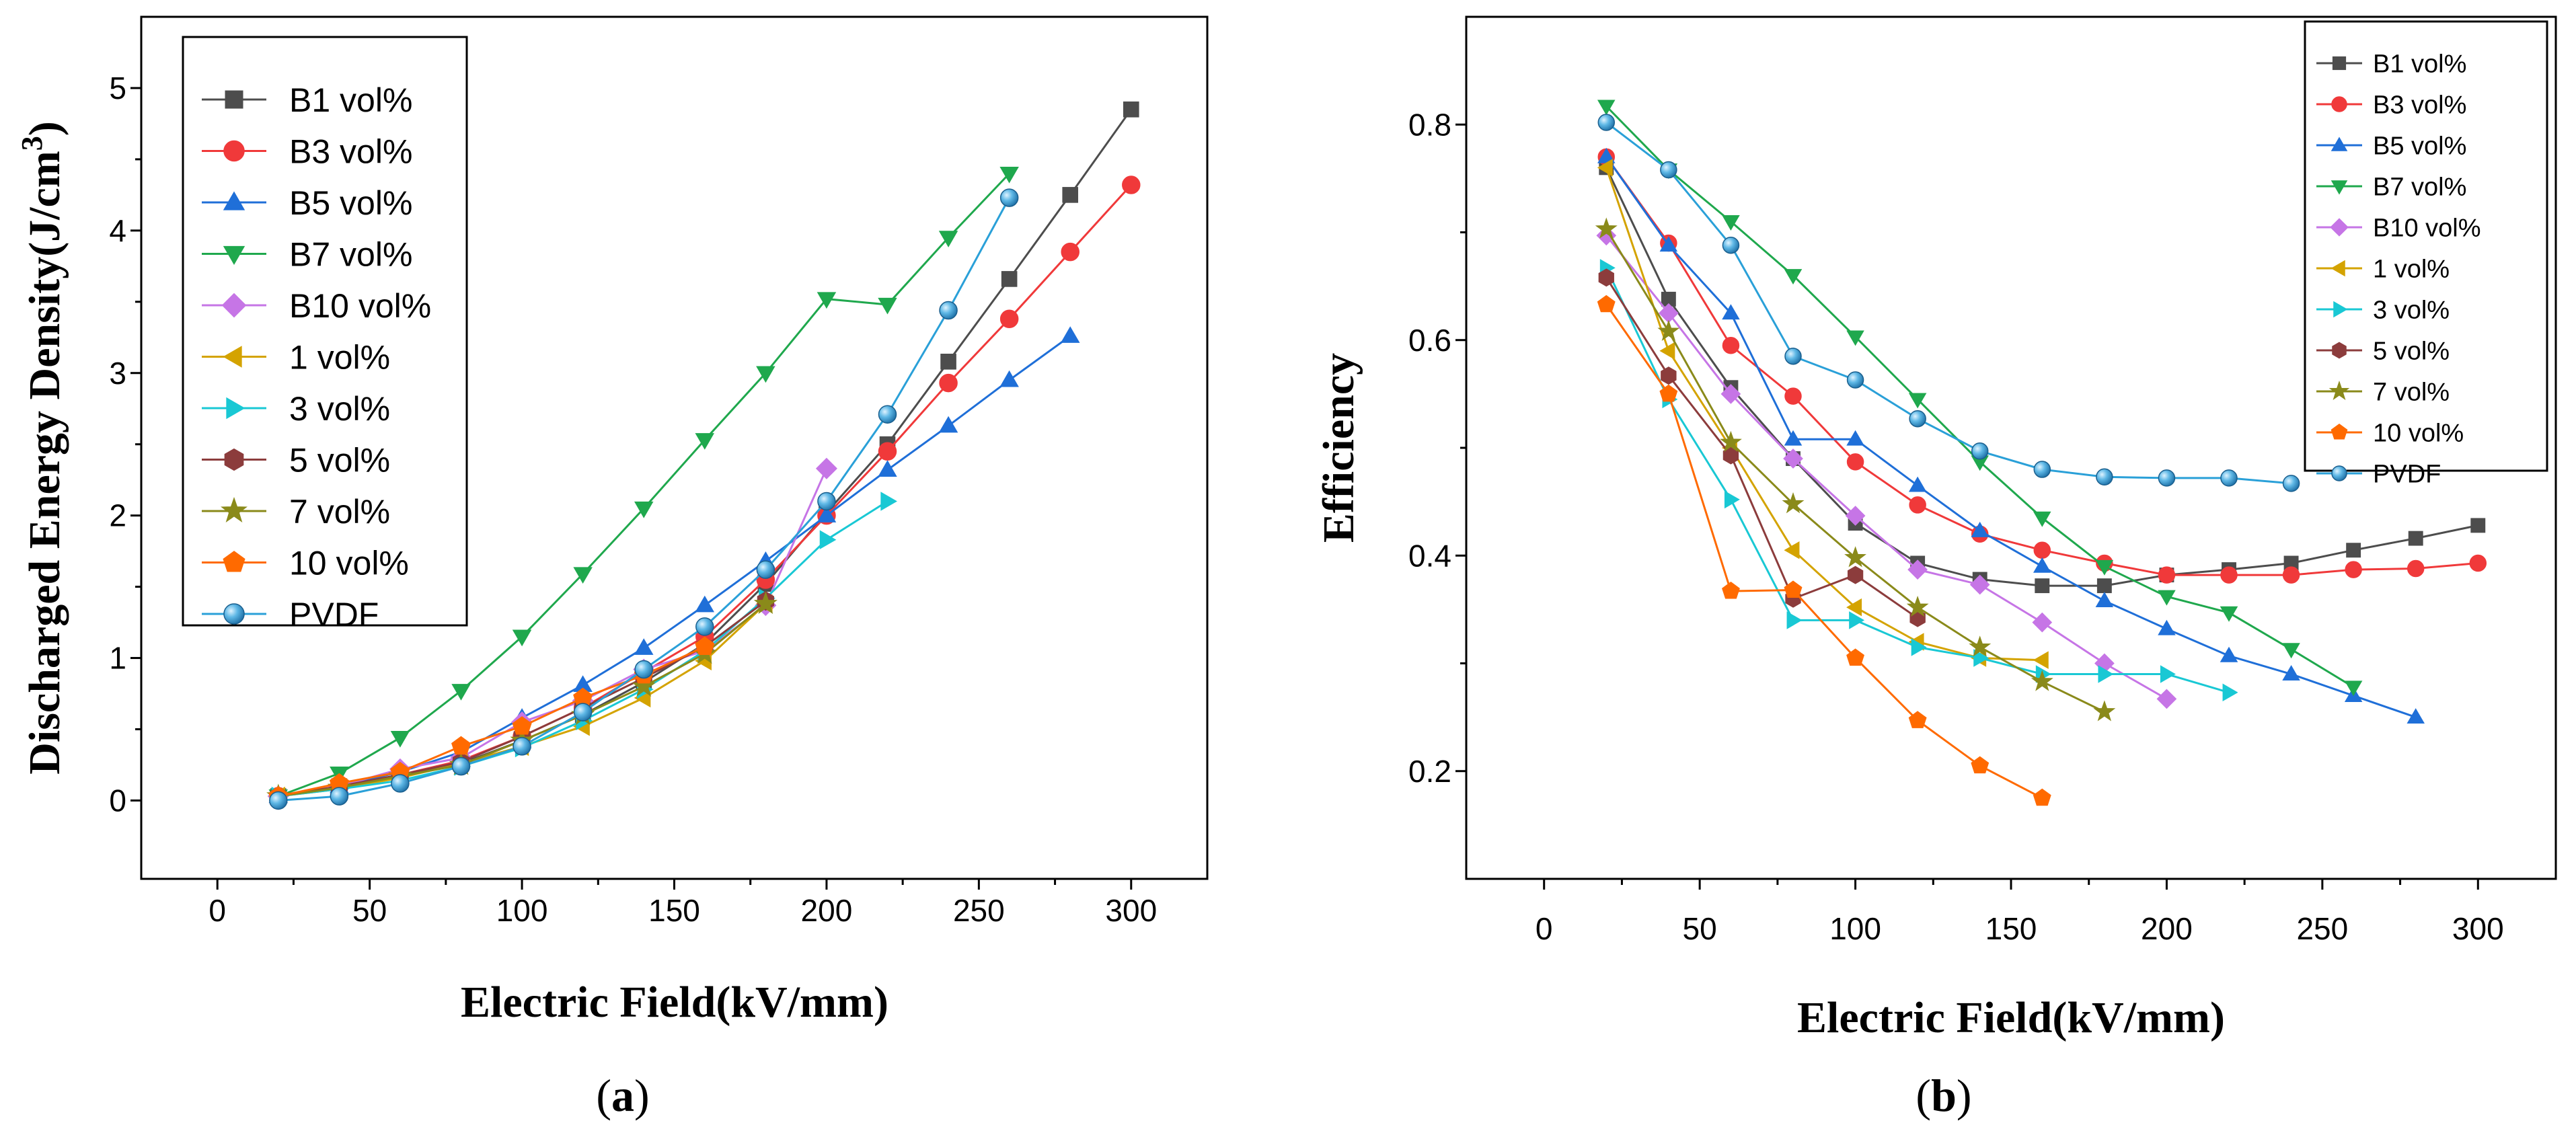 The width and height of the screenshot is (2576, 1129). Describe the element at coordinates (2411, 270) in the screenshot. I see `chart-b-legend-label: 1 vol%` at that location.